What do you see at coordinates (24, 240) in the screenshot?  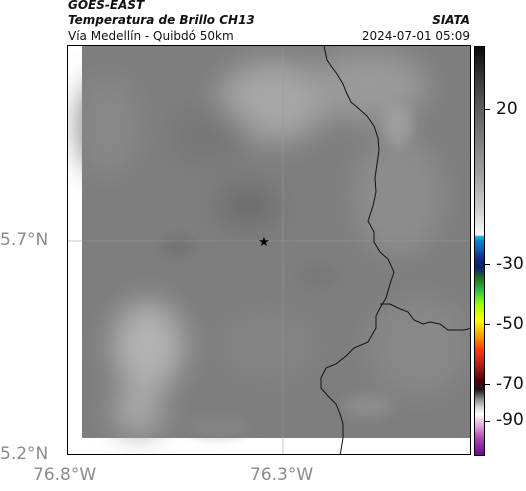 I see `lat-label-5-7: 5.7°N` at bounding box center [24, 240].